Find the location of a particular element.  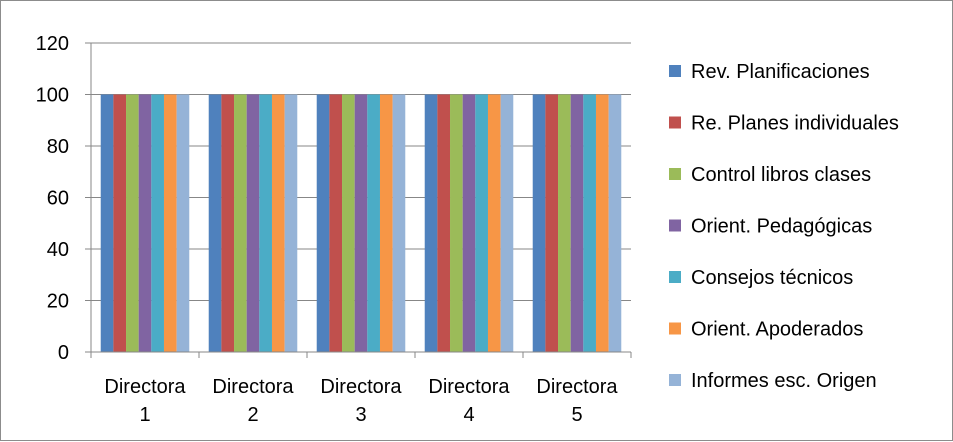

legend-item: Orient. Pedagógicas is located at coordinates (770, 227).